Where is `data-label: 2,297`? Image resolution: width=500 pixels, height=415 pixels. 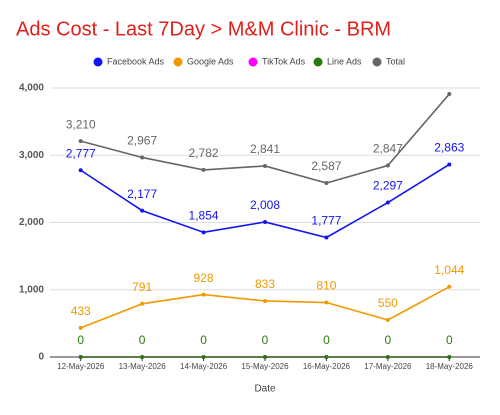 data-label: 2,297 is located at coordinates (388, 186).